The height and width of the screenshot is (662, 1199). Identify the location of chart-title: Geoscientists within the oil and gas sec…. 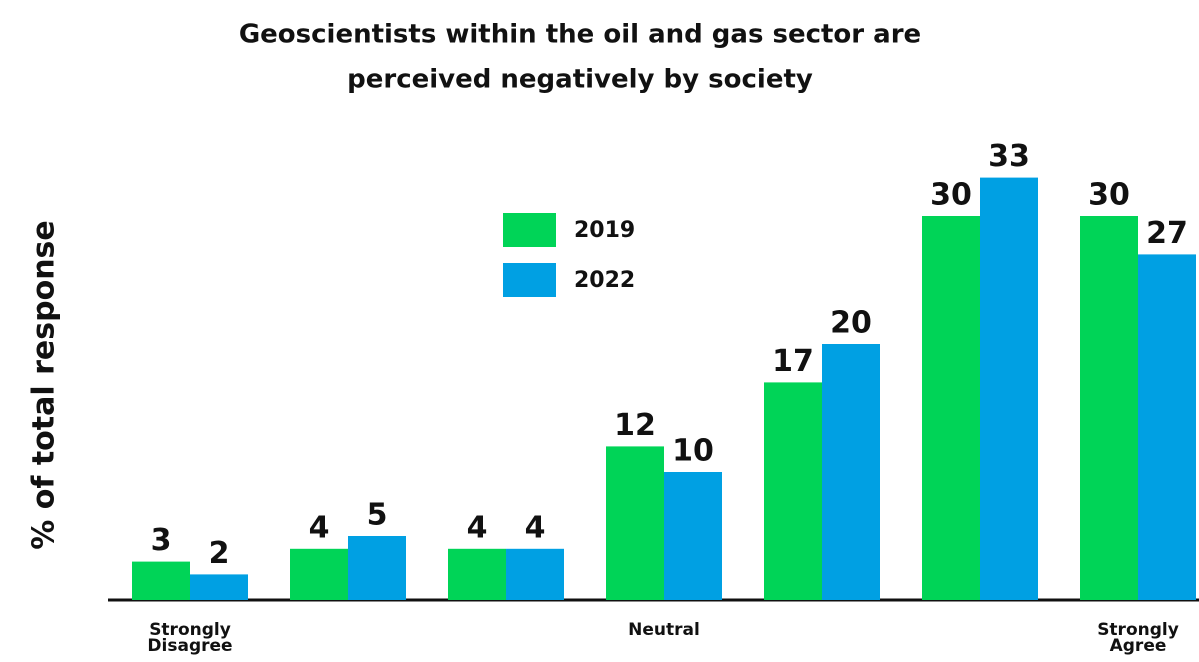
(580, 35).